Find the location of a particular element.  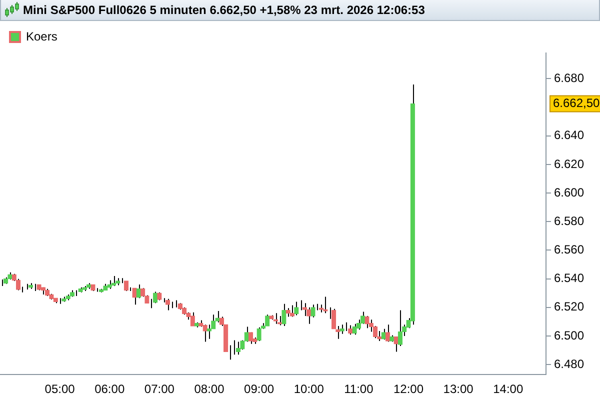

legend-label: Koers is located at coordinates (42, 36).